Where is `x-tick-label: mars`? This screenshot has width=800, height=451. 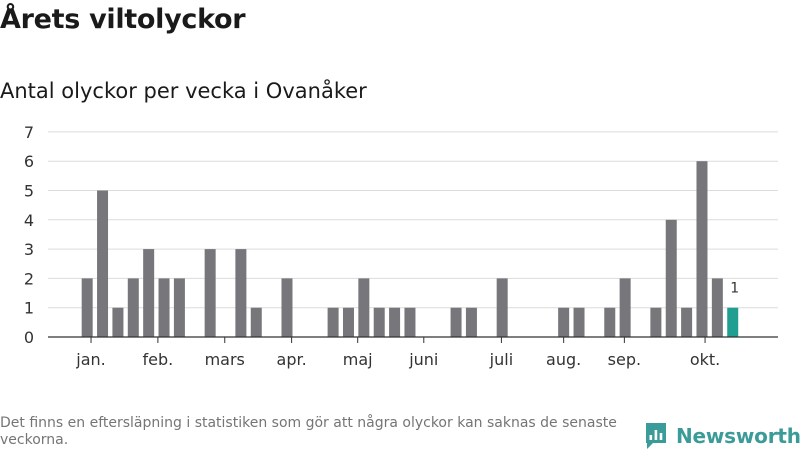
x-tick-label: mars is located at coordinates (225, 359).